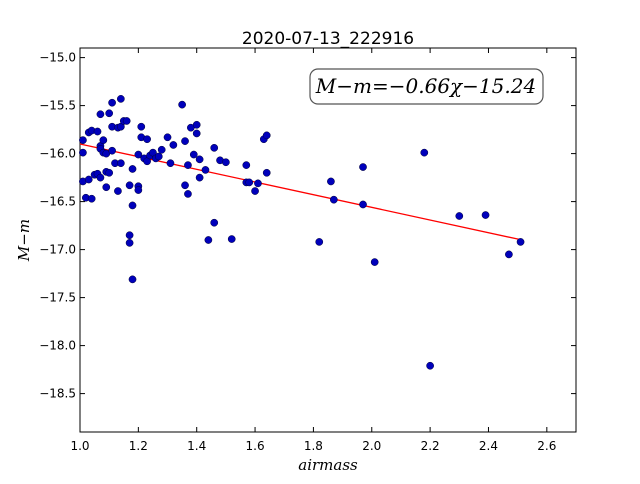 Image resolution: width=640 pixels, height=484 pixels. I want to click on chart-title: 2020-07-13_222916, so click(328, 39).